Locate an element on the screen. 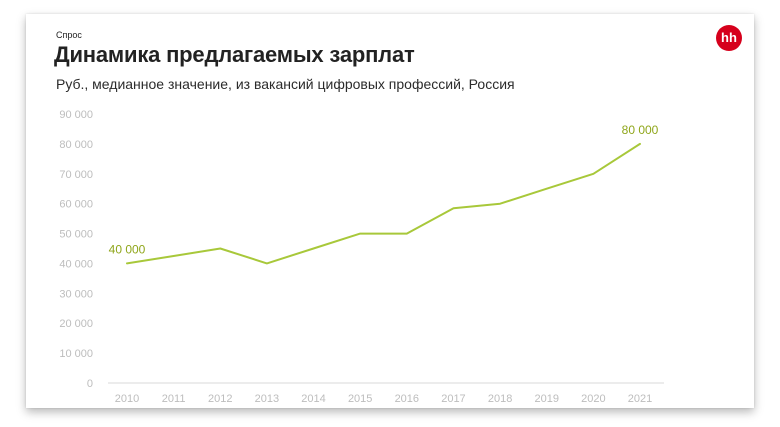 The height and width of the screenshot is (427, 780). data-label: 80 000 is located at coordinates (640, 130).